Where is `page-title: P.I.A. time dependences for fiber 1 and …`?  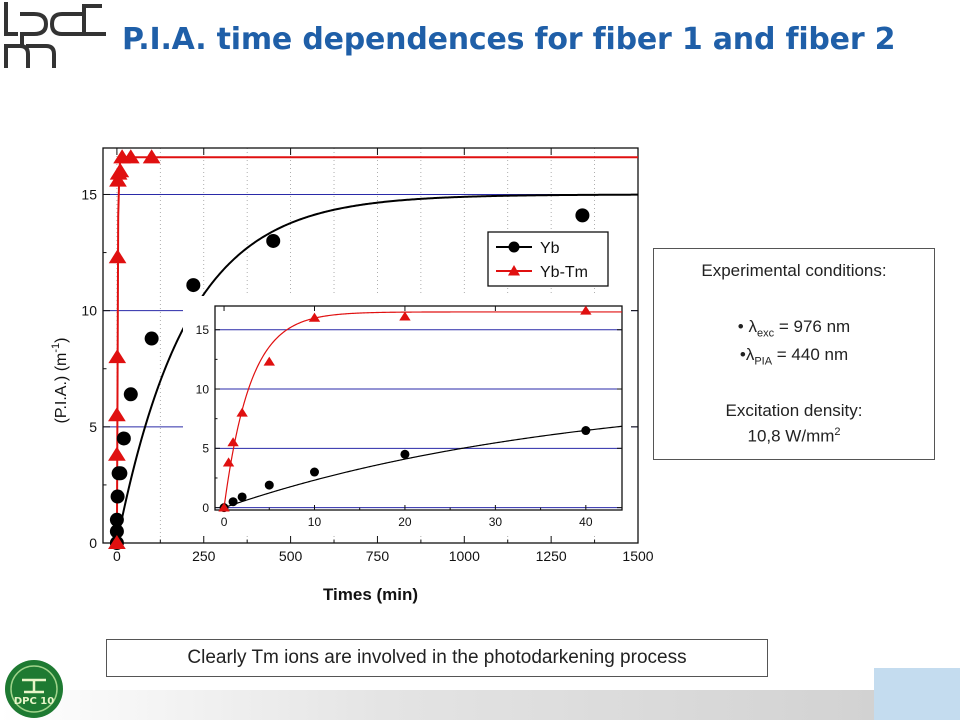 page-title: P.I.A. time dependences for fiber 1 and … is located at coordinates (509, 39).